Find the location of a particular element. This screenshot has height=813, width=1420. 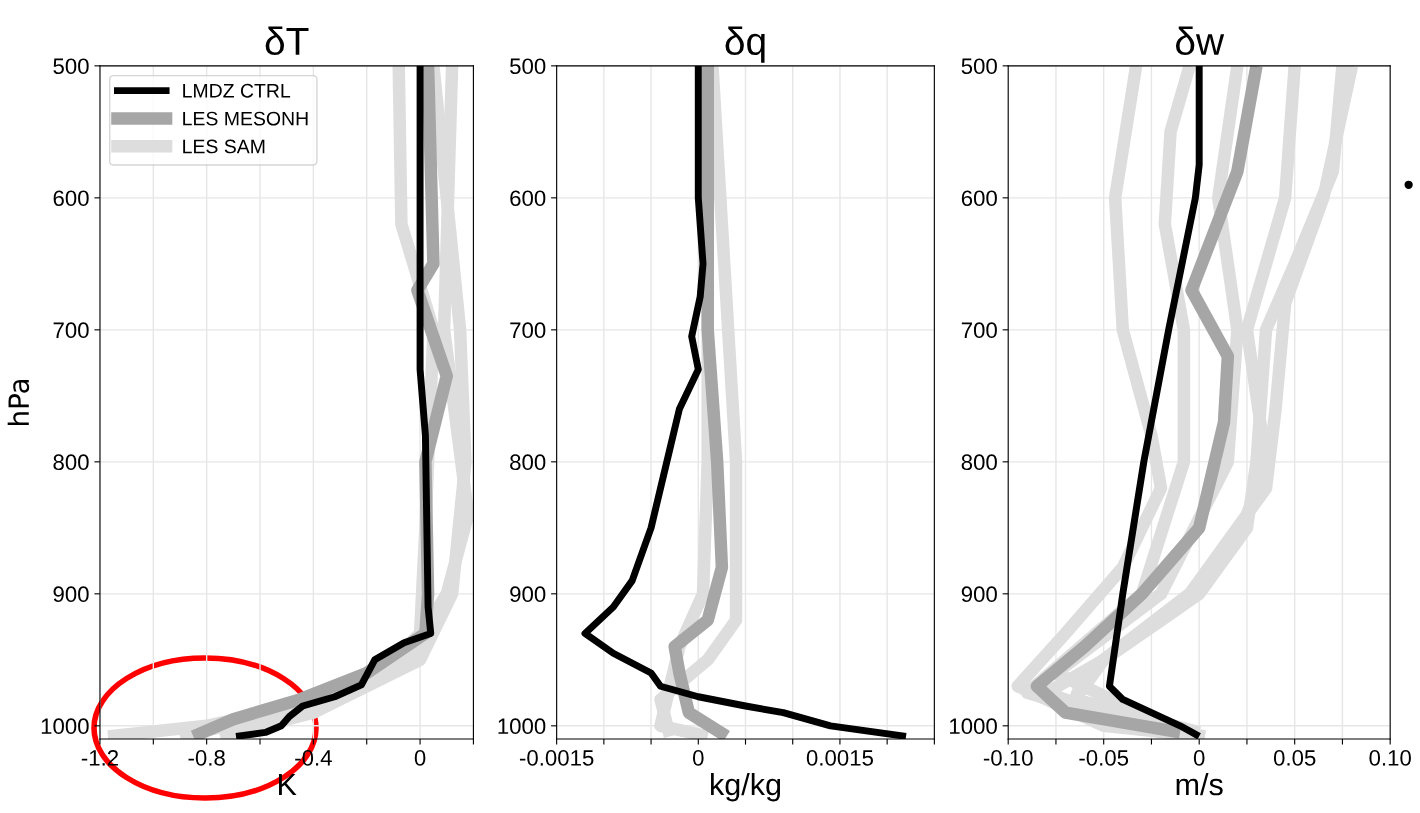

chart-title: δq is located at coordinates (745, 44).